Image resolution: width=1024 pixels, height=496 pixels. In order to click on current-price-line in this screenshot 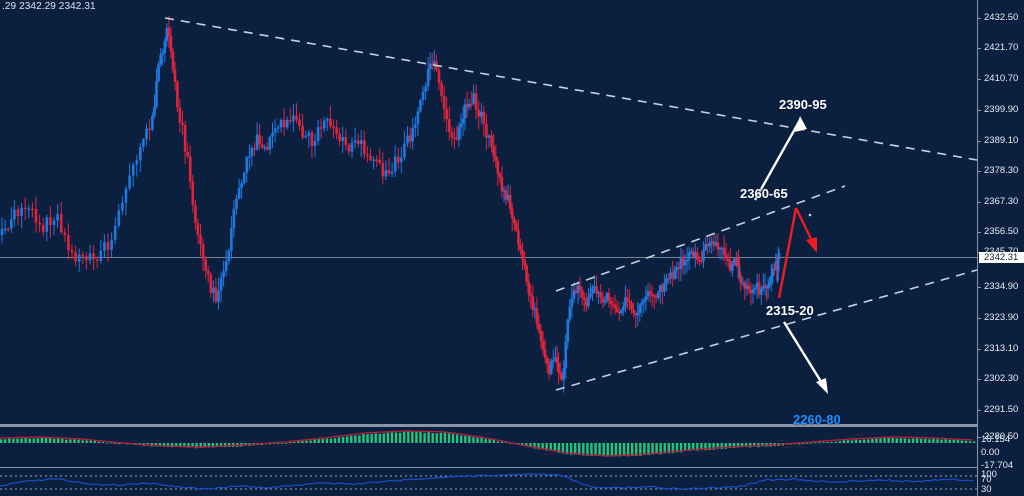, I will do `click(488, 257)`.